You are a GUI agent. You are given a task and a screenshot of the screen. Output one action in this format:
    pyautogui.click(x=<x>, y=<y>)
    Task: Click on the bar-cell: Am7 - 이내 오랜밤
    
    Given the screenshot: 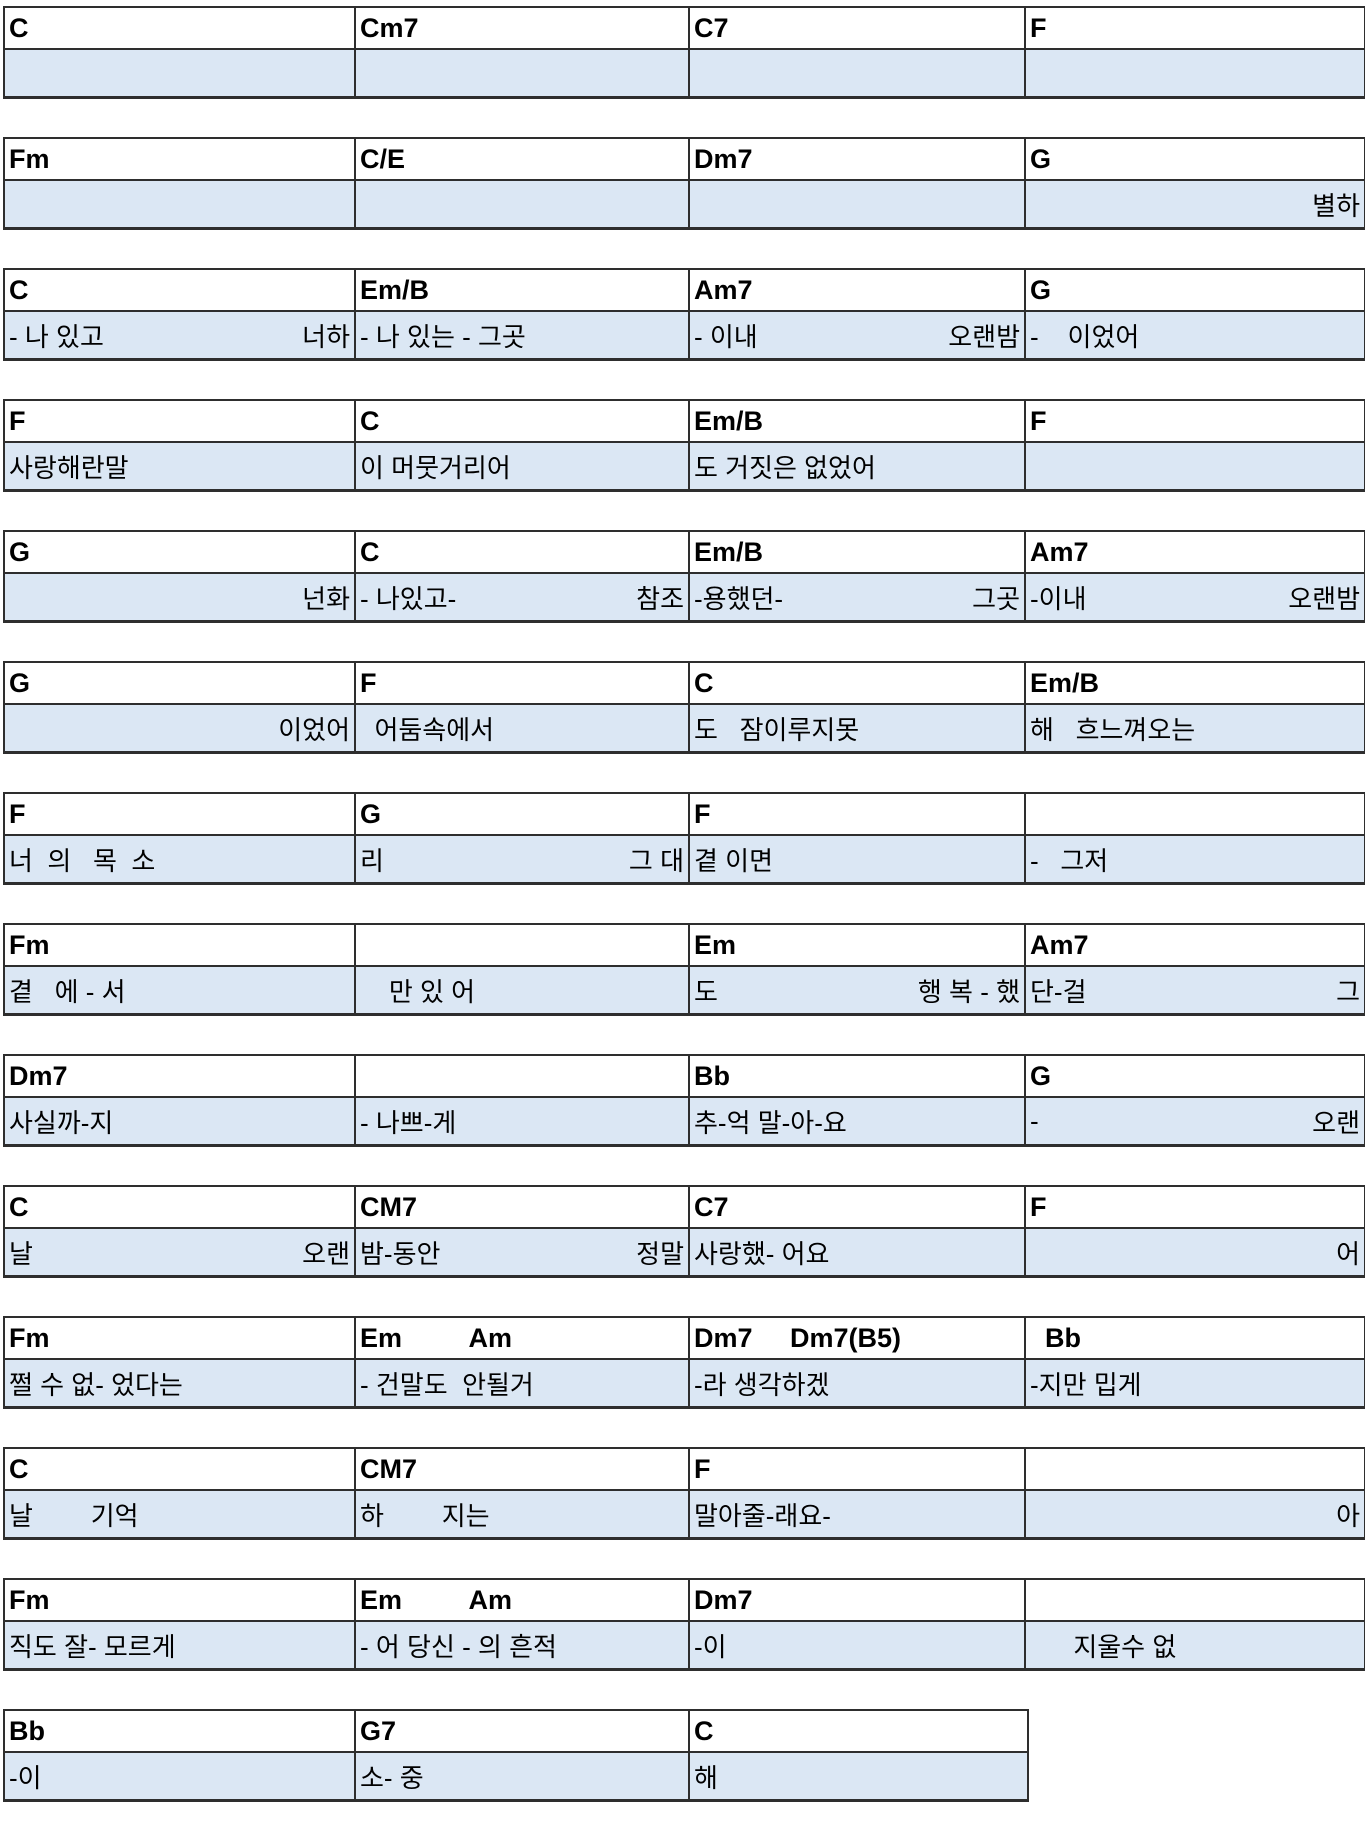 What is the action you would take?
    pyautogui.click(x=858, y=314)
    